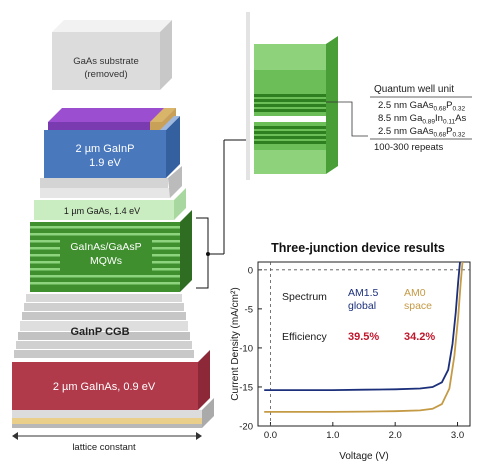 Image resolution: width=500 pixels, height=468 pixels. I want to click on am15-efficiency: 39.5%, so click(363, 337).